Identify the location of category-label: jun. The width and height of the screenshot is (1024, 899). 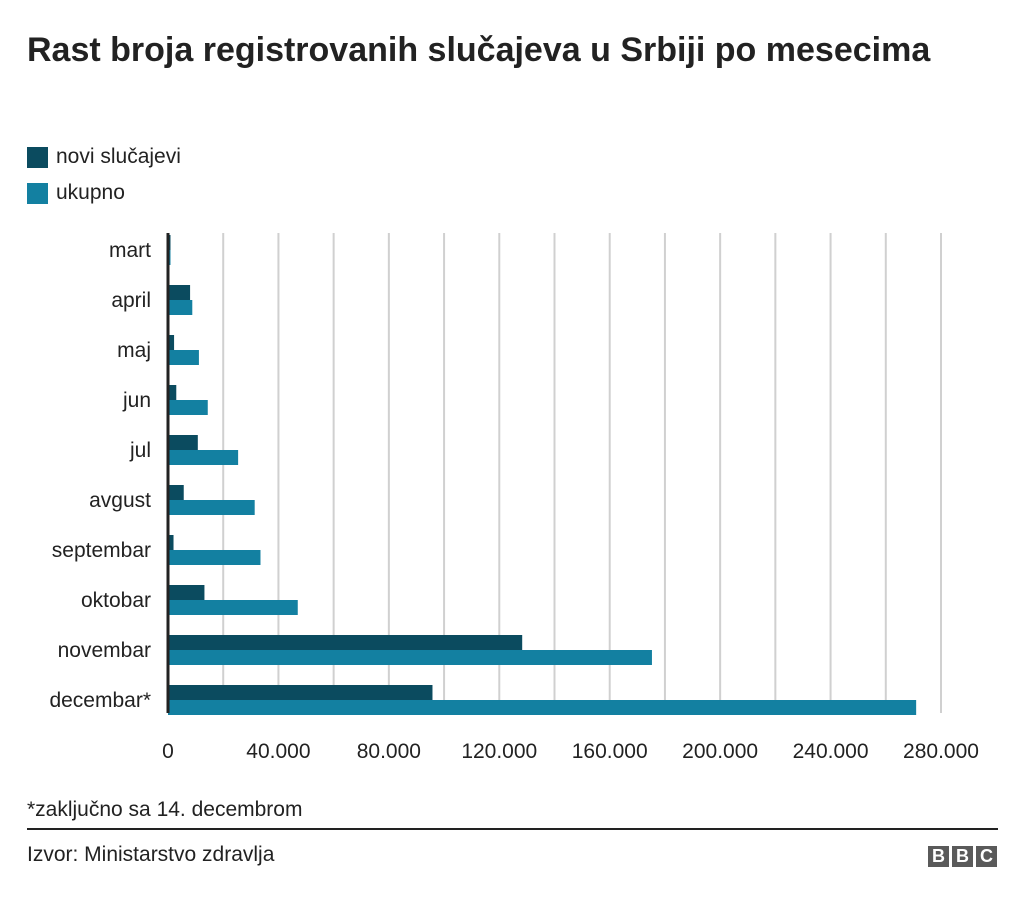
(136, 400).